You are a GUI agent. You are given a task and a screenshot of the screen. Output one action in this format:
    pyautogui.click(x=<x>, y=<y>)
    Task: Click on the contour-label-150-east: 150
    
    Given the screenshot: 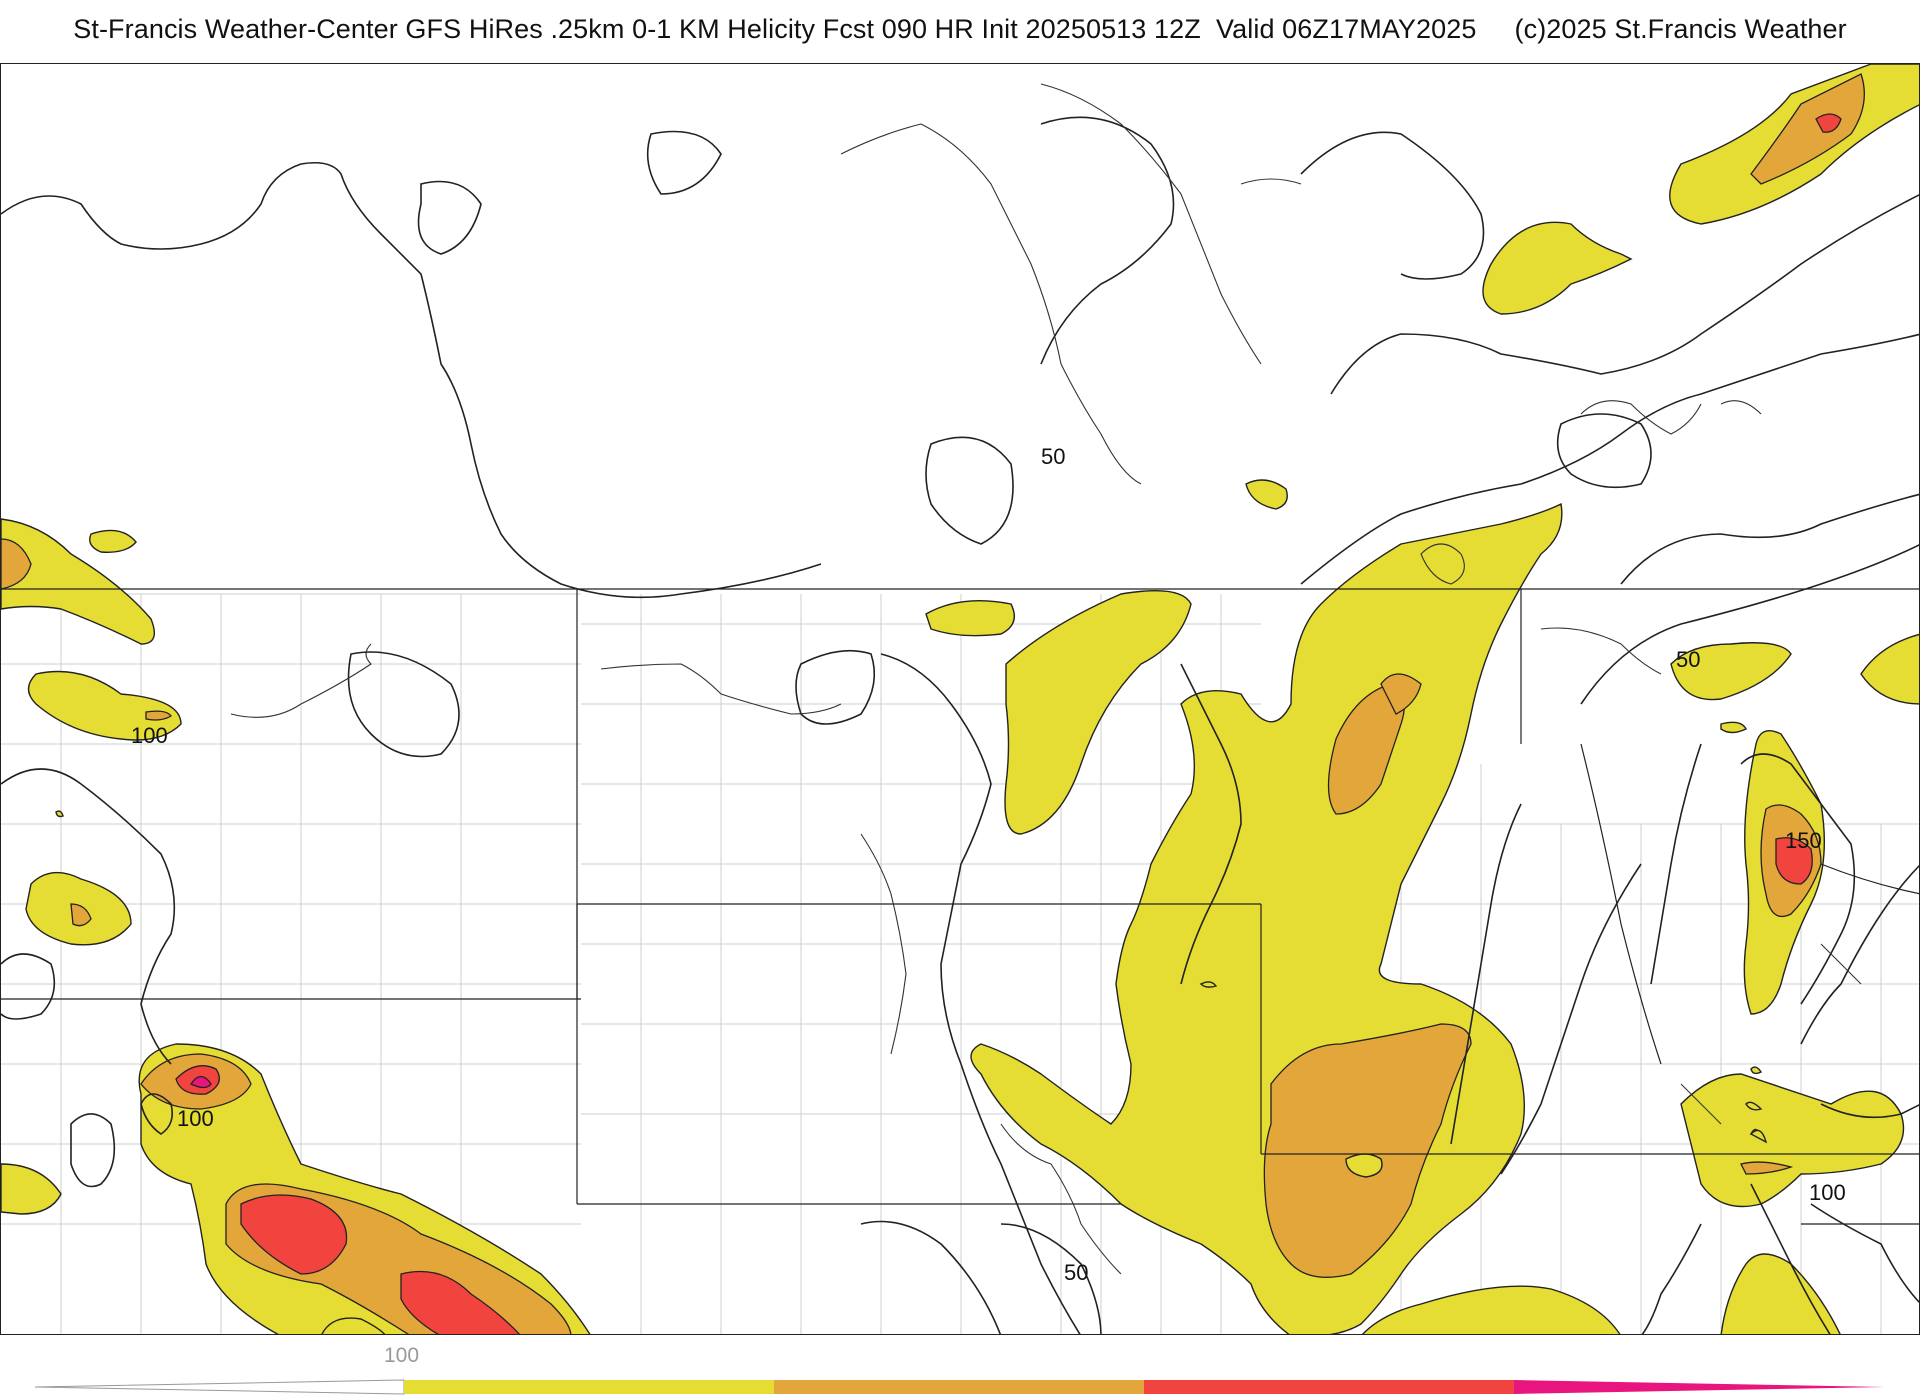 What is the action you would take?
    pyautogui.click(x=1803, y=840)
    